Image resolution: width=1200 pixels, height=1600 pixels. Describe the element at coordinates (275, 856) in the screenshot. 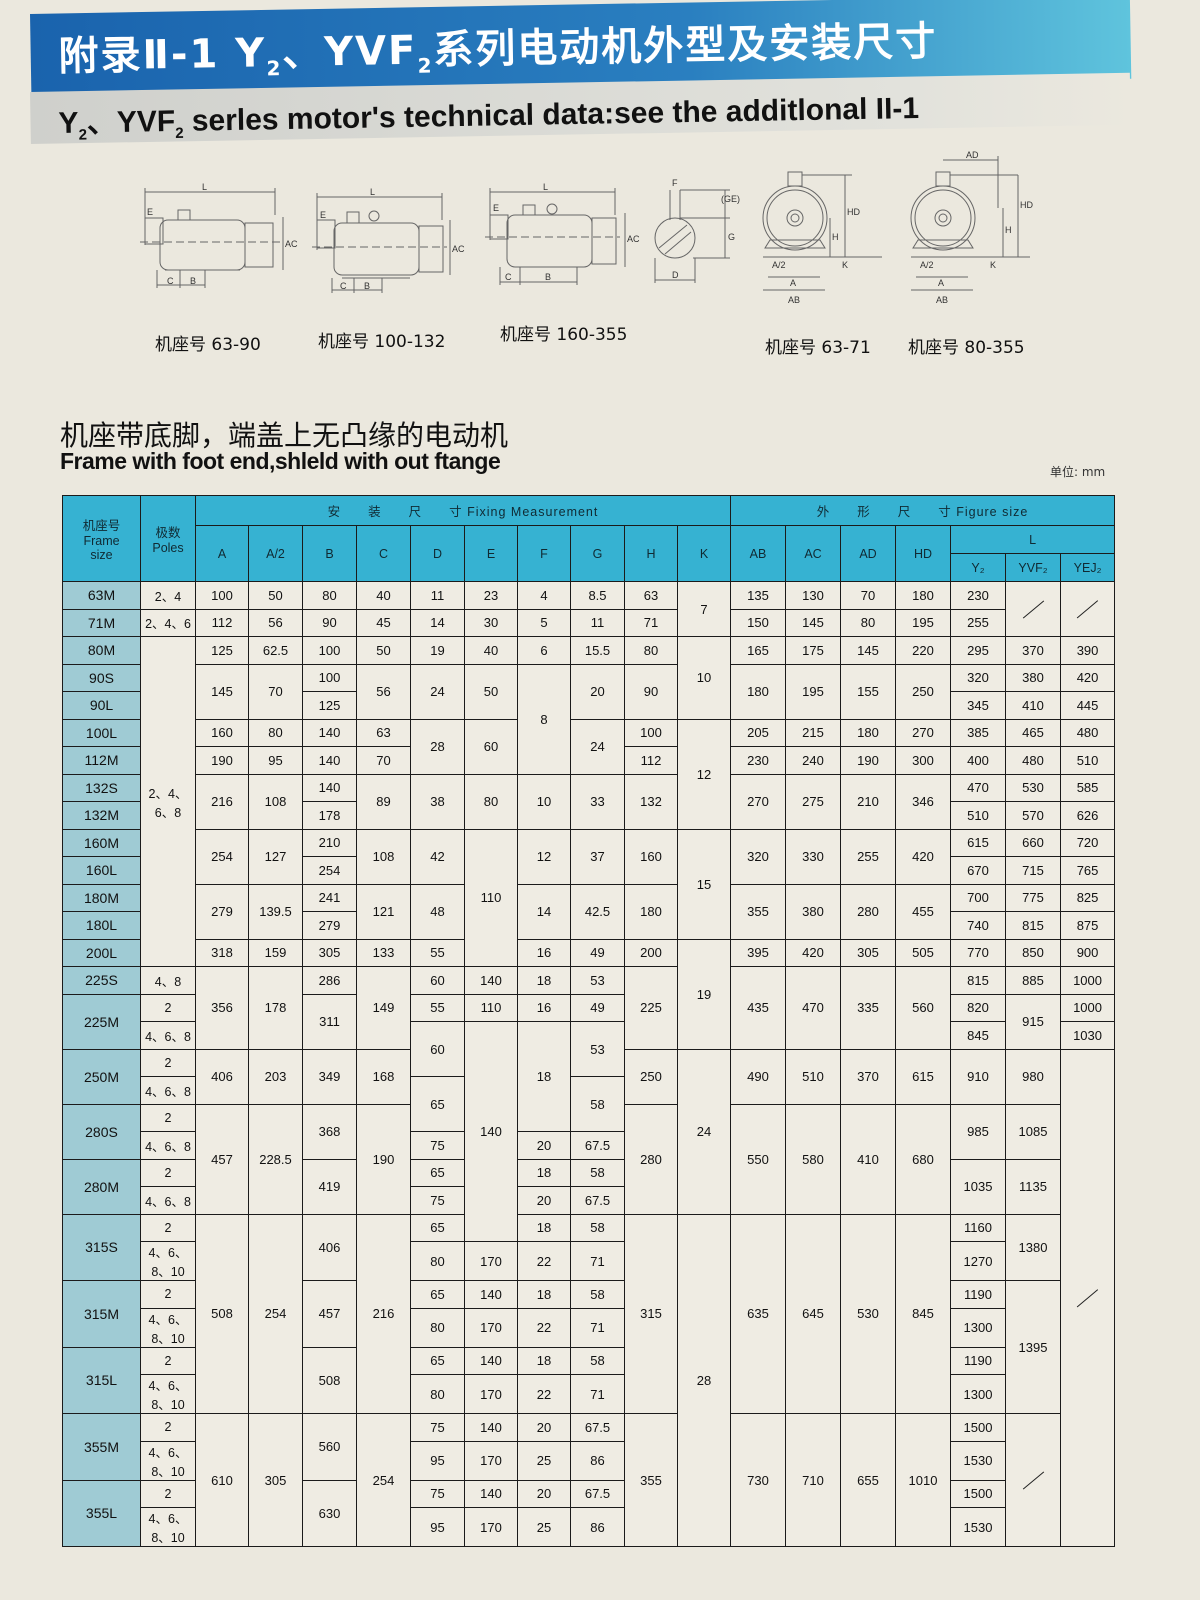

I see `table-cell: 127` at that location.